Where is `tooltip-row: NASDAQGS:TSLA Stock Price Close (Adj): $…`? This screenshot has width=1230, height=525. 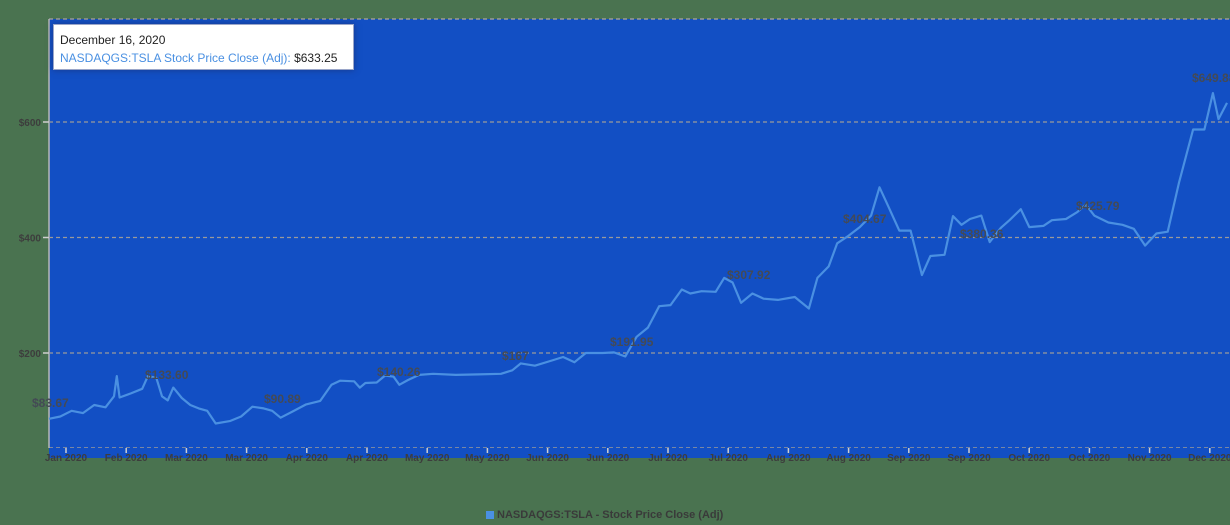 tooltip-row: NASDAQGS:TSLA Stock Price Close (Adj): $… is located at coordinates (206, 58).